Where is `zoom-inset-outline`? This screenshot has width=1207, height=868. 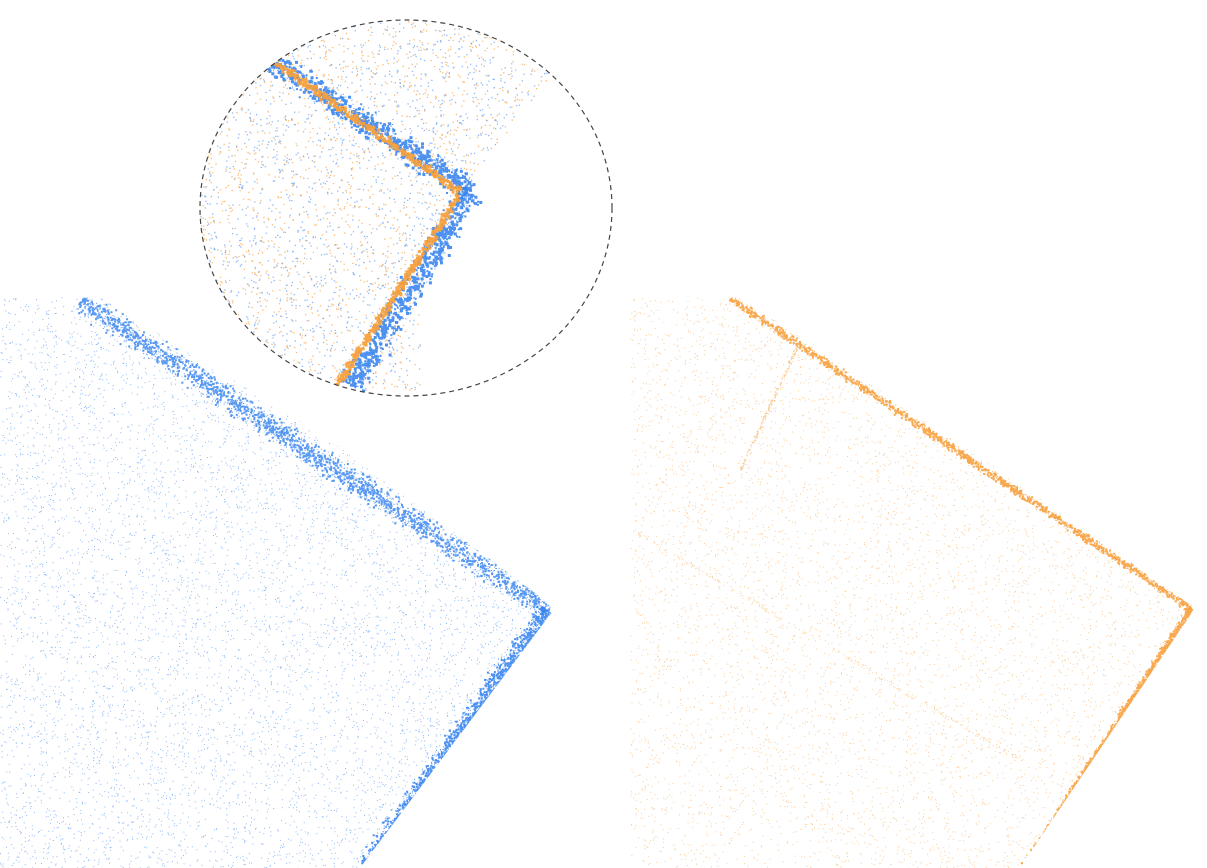 zoom-inset-outline is located at coordinates (406, 208).